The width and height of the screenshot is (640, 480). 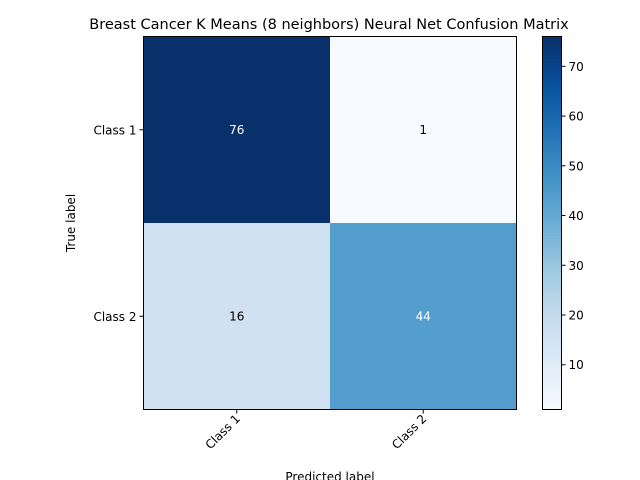 What do you see at coordinates (576, 216) in the screenshot?
I see `colorbar-tick-label: 40` at bounding box center [576, 216].